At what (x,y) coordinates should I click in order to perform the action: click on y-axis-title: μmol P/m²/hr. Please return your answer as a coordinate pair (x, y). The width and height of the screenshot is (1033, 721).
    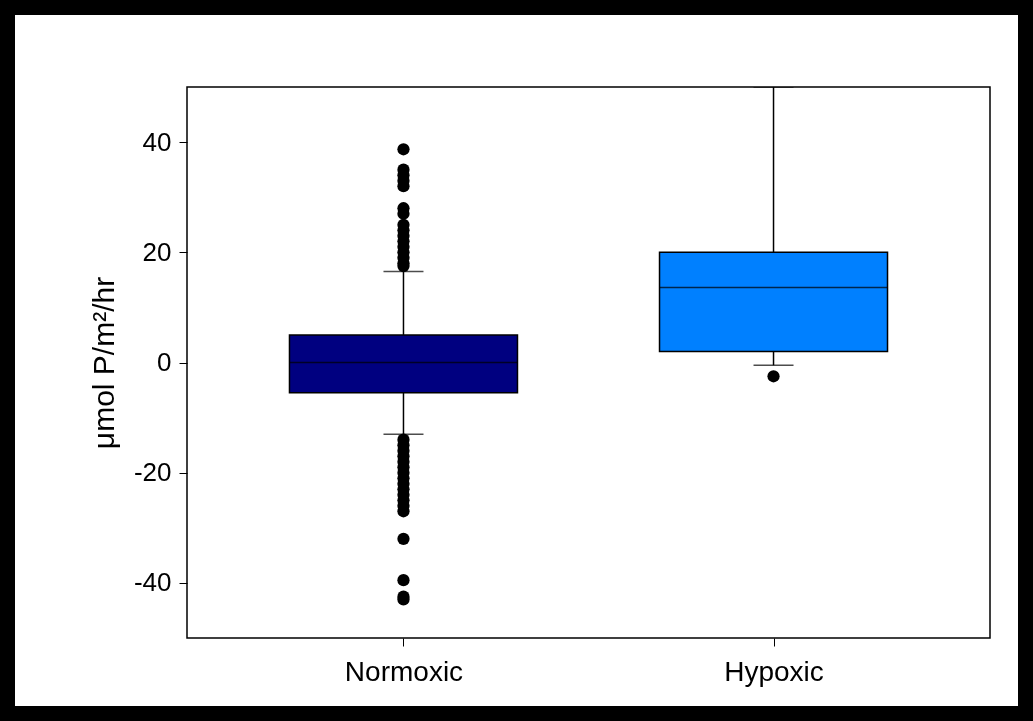
    Looking at the image, I should click on (103, 363).